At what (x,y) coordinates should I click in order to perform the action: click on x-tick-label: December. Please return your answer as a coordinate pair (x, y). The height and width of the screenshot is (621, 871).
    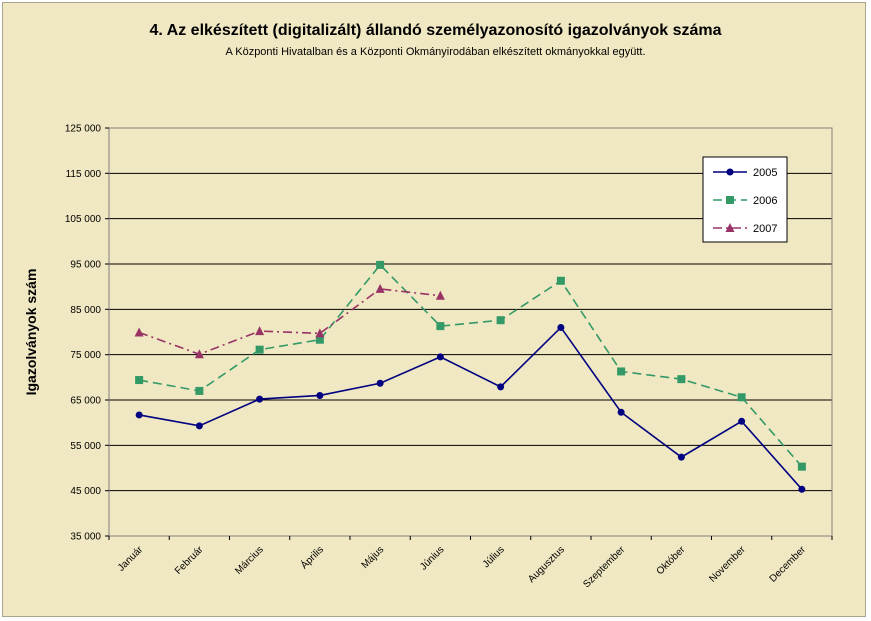
    Looking at the image, I should click on (788, 564).